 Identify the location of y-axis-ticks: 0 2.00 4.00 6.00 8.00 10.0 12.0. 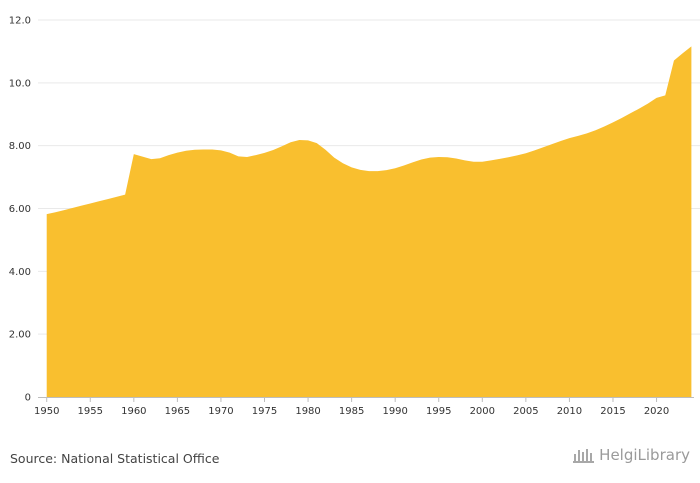
(20, 210).